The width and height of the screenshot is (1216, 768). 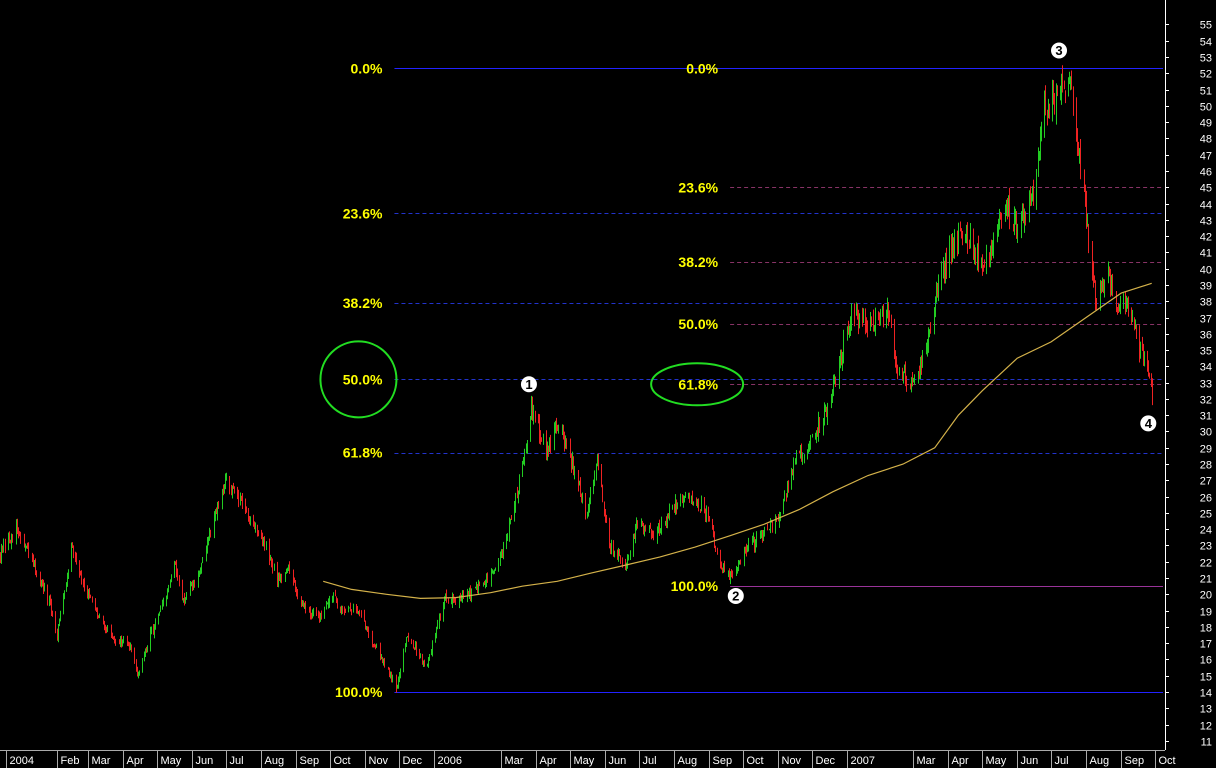 What do you see at coordinates (926, 761) in the screenshot?
I see `date-tick-label-24: Mar` at bounding box center [926, 761].